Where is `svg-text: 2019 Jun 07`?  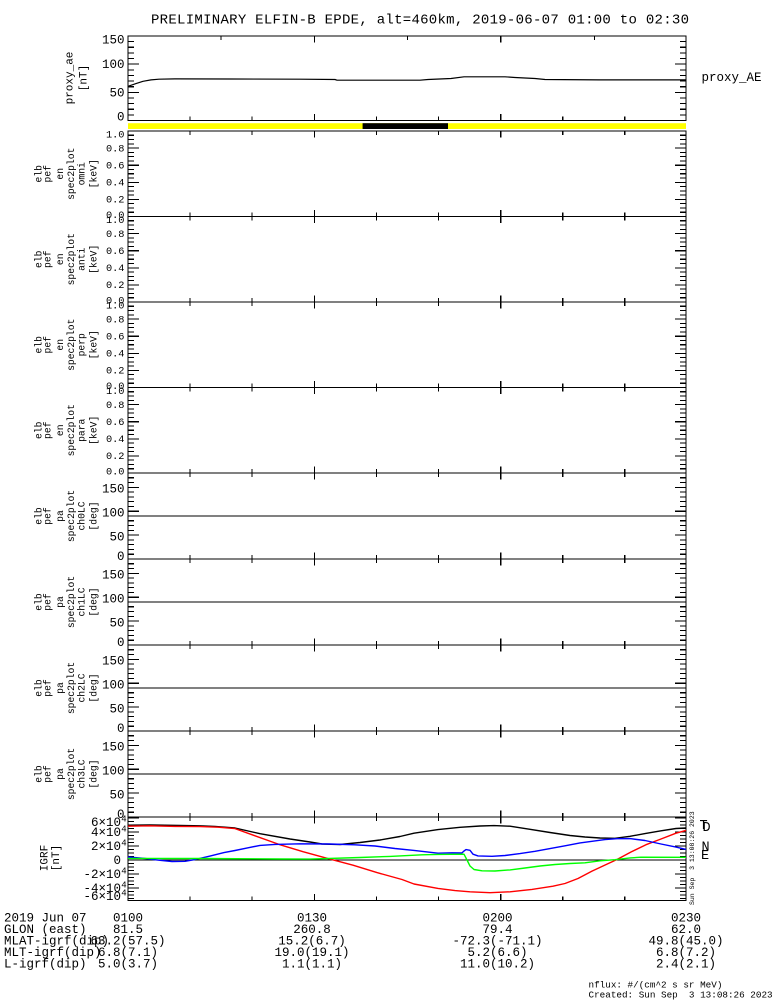 svg-text: 2019 Jun 07 is located at coordinates (45, 919).